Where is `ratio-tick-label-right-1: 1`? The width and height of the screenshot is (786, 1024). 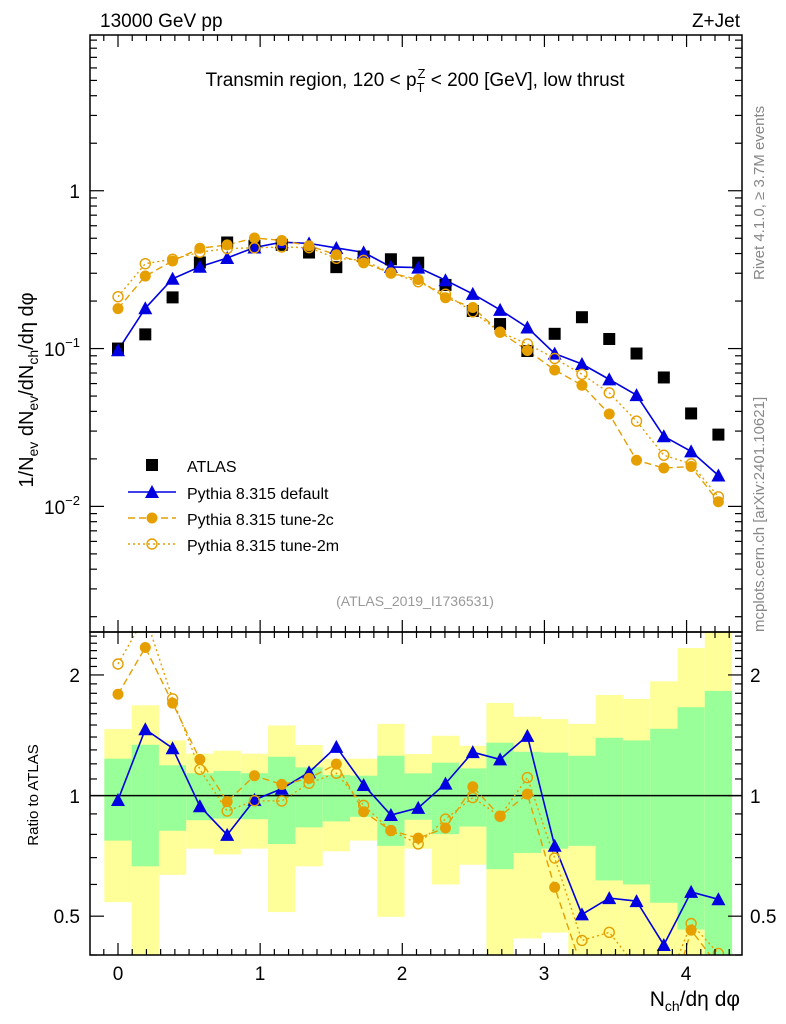
ratio-tick-label-right-1: 1 is located at coordinates (755, 797).